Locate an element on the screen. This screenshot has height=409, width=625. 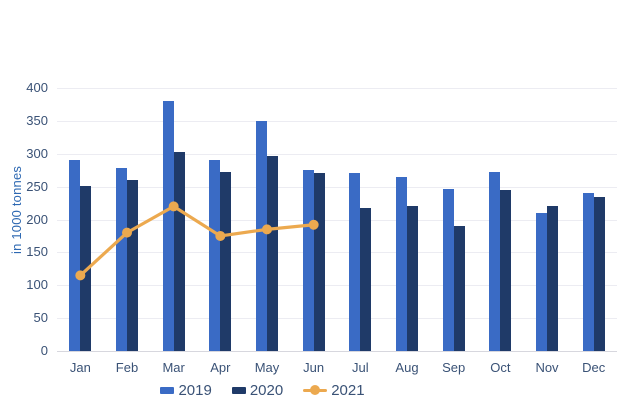
y-tick-label-150: 150 is located at coordinates (37, 252).